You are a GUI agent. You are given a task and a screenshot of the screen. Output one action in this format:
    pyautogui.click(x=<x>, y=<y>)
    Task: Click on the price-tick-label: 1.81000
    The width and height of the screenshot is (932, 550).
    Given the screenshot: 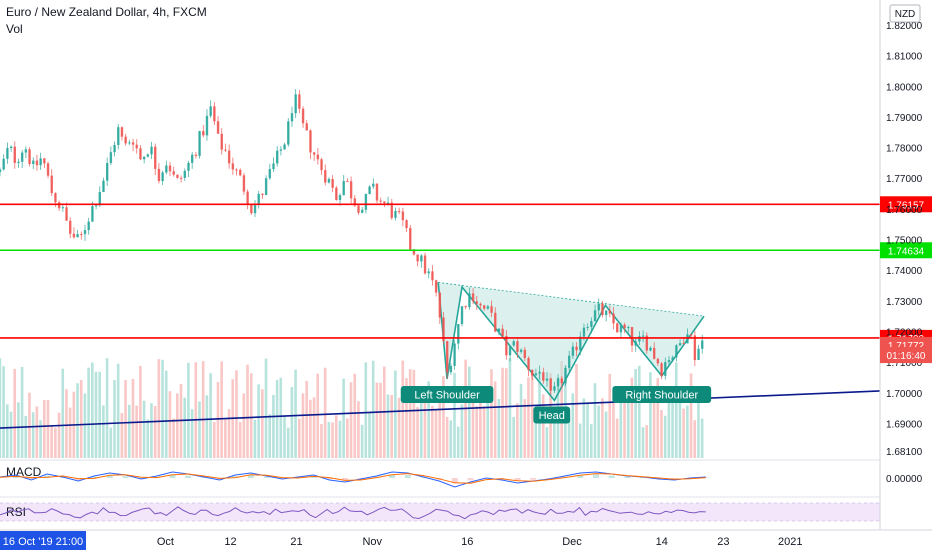 What is the action you would take?
    pyautogui.click(x=904, y=57)
    